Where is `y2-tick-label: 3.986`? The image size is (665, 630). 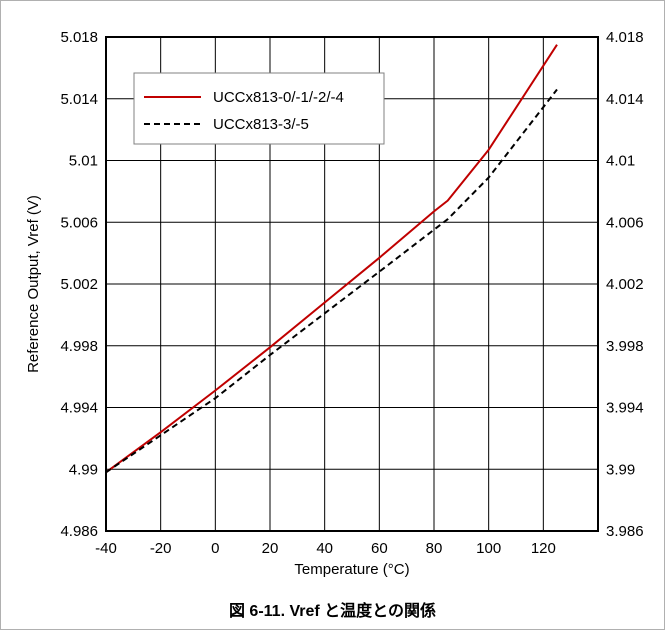
y2-tick-label: 3.986 is located at coordinates (625, 531).